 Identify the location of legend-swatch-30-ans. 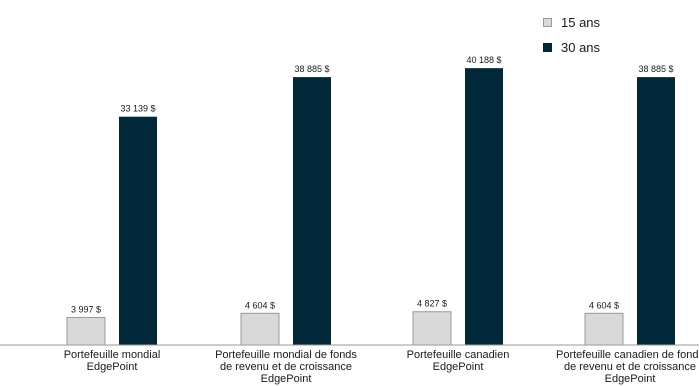
(547, 47).